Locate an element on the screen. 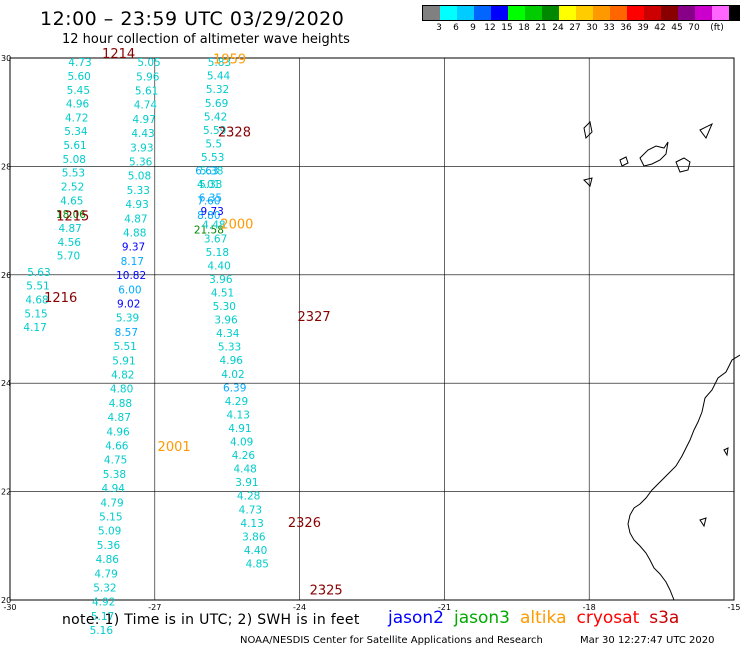 This screenshot has height=650, width=740. x-tick-label: -27 is located at coordinates (154, 607).